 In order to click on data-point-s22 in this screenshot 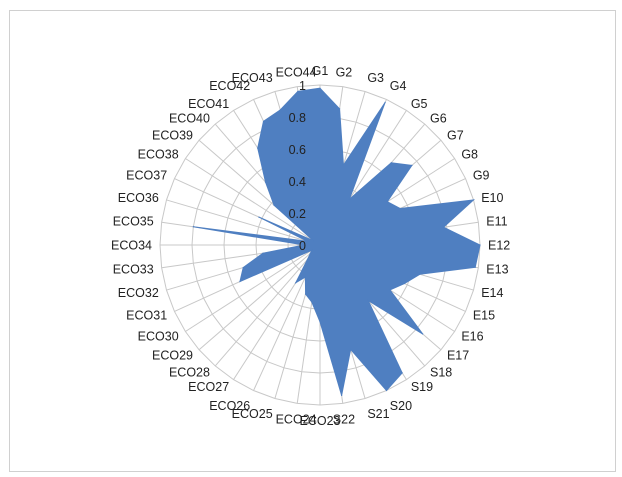, I will do `click(342, 395)`.